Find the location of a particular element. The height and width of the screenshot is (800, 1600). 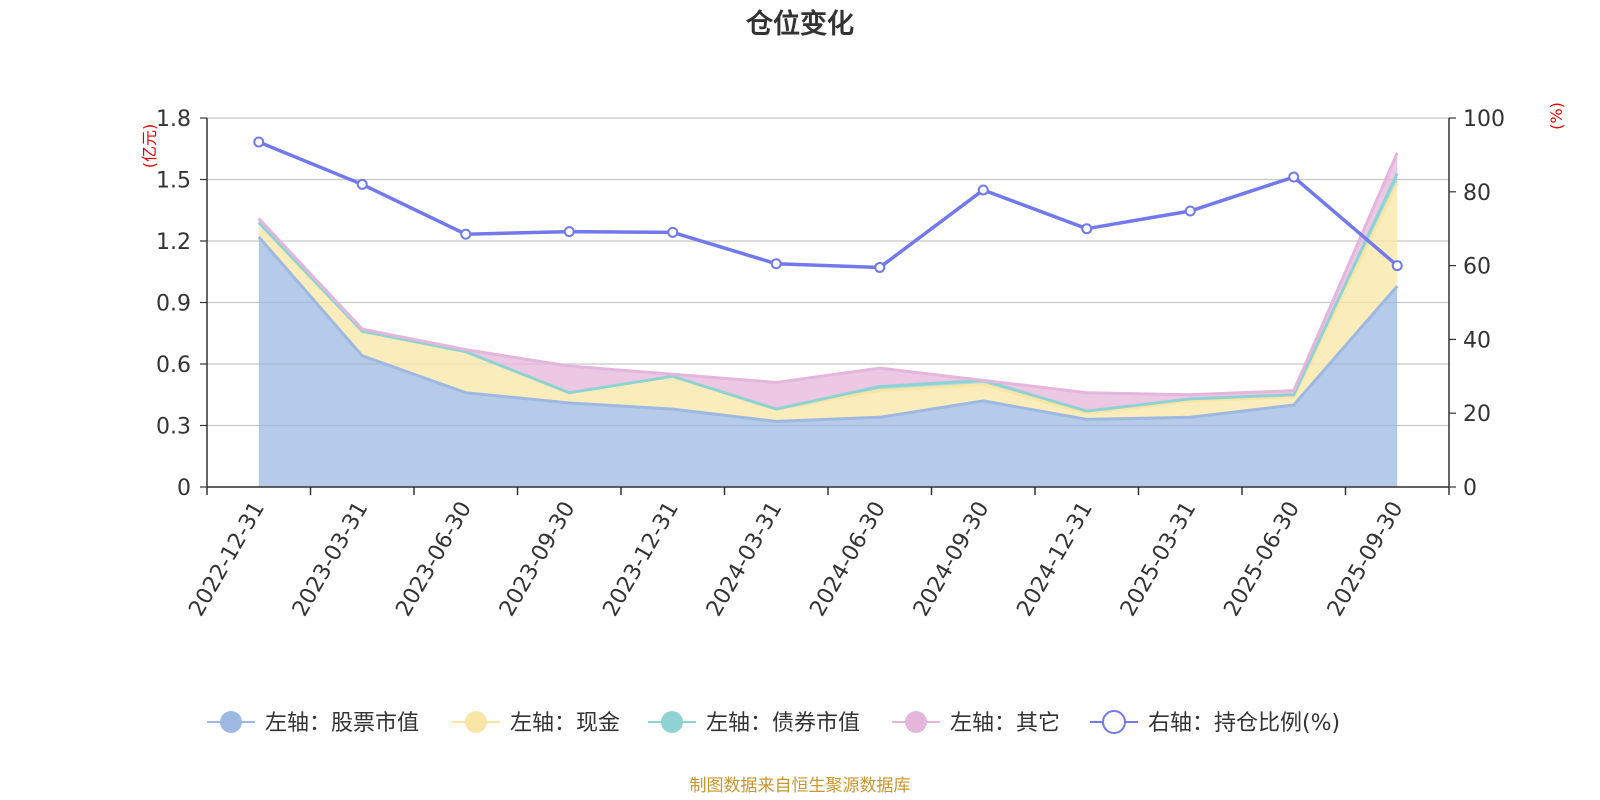

left-tick-label: 0.3 is located at coordinates (173, 427).